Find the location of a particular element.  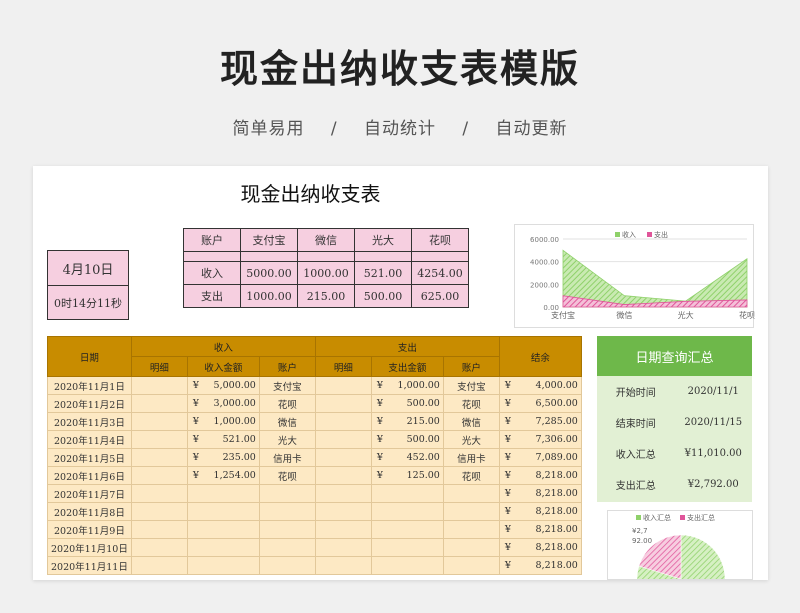

cell-income-amount: ¥3,000.00 is located at coordinates (223, 403).